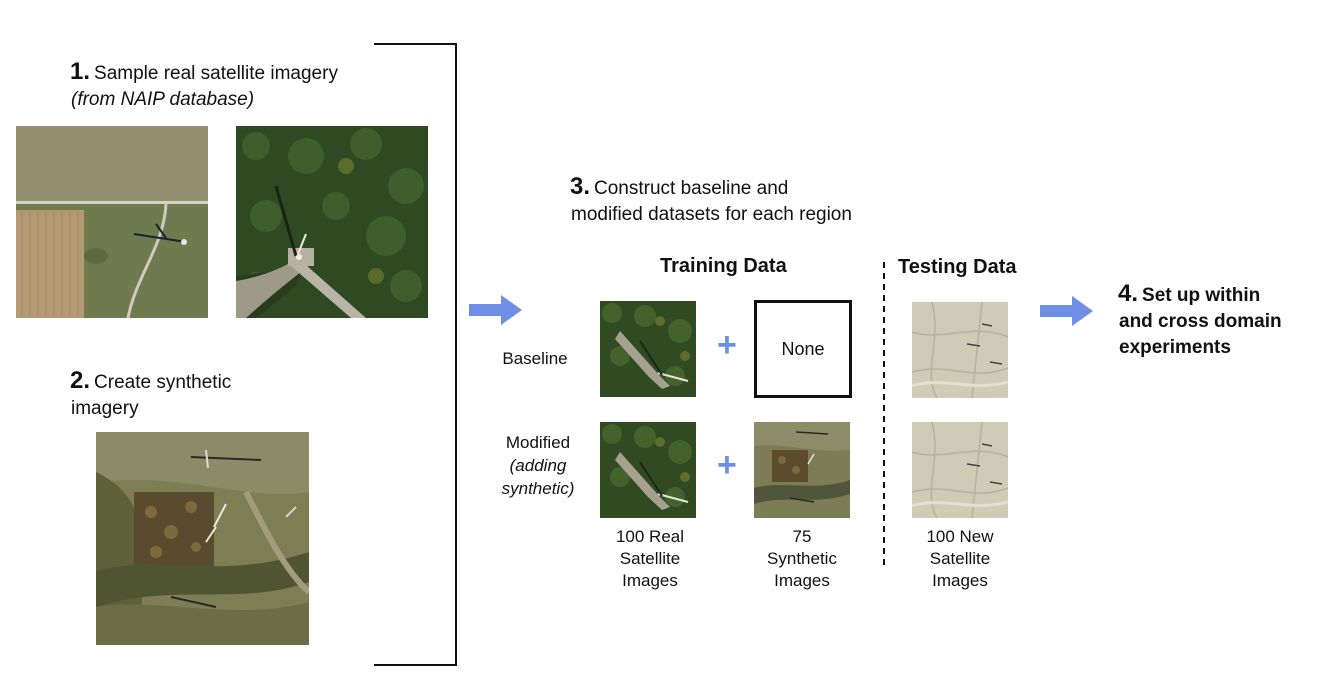 This screenshot has height=697, width=1323. Describe the element at coordinates (415, 354) in the screenshot. I see `grouping-bracket` at that location.